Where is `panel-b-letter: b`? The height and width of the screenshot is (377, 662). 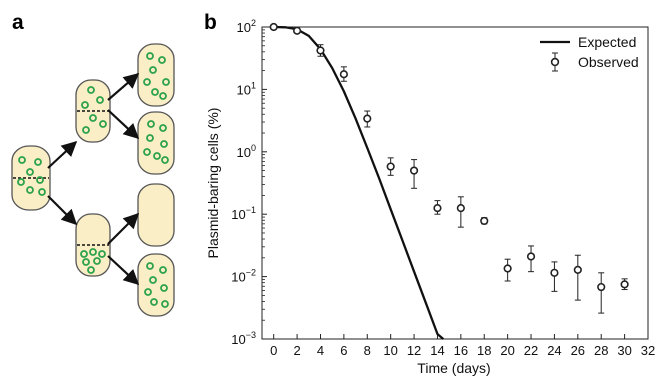
panel-b-letter: b is located at coordinates (210, 22).